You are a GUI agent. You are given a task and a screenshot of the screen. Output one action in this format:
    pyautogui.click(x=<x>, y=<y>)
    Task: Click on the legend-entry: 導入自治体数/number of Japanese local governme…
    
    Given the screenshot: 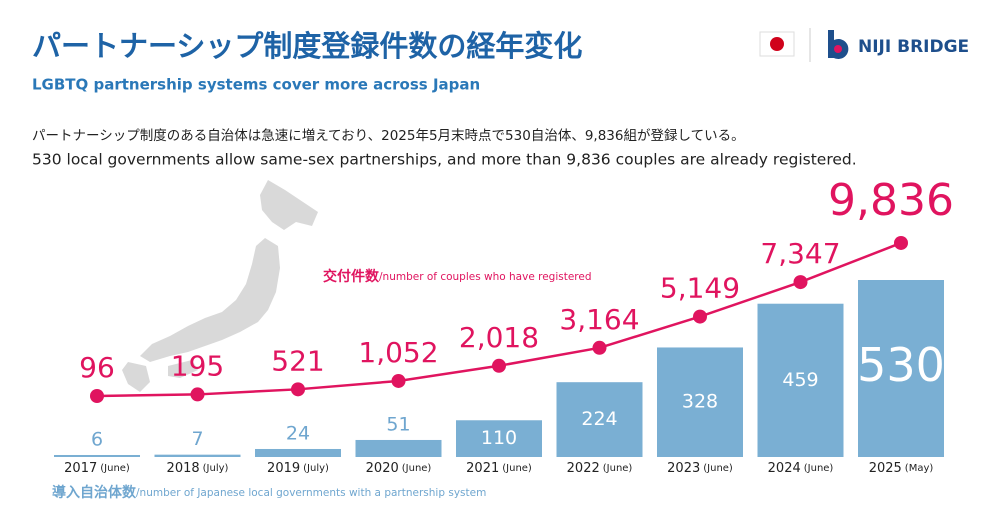 What is the action you would take?
    pyautogui.click(x=269, y=492)
    